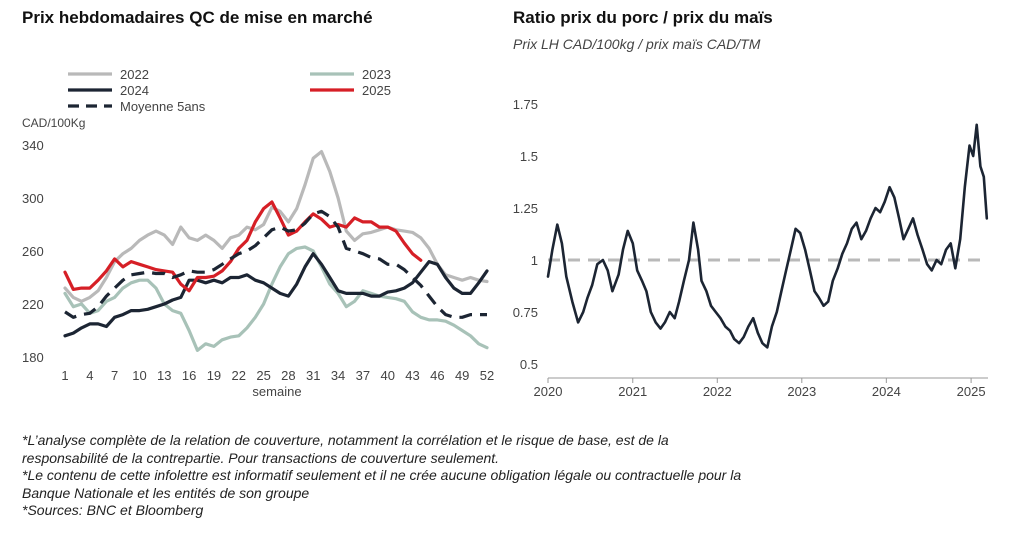 The height and width of the screenshot is (548, 1024). What do you see at coordinates (376, 74) in the screenshot?
I see `legend-label: 2023` at bounding box center [376, 74].